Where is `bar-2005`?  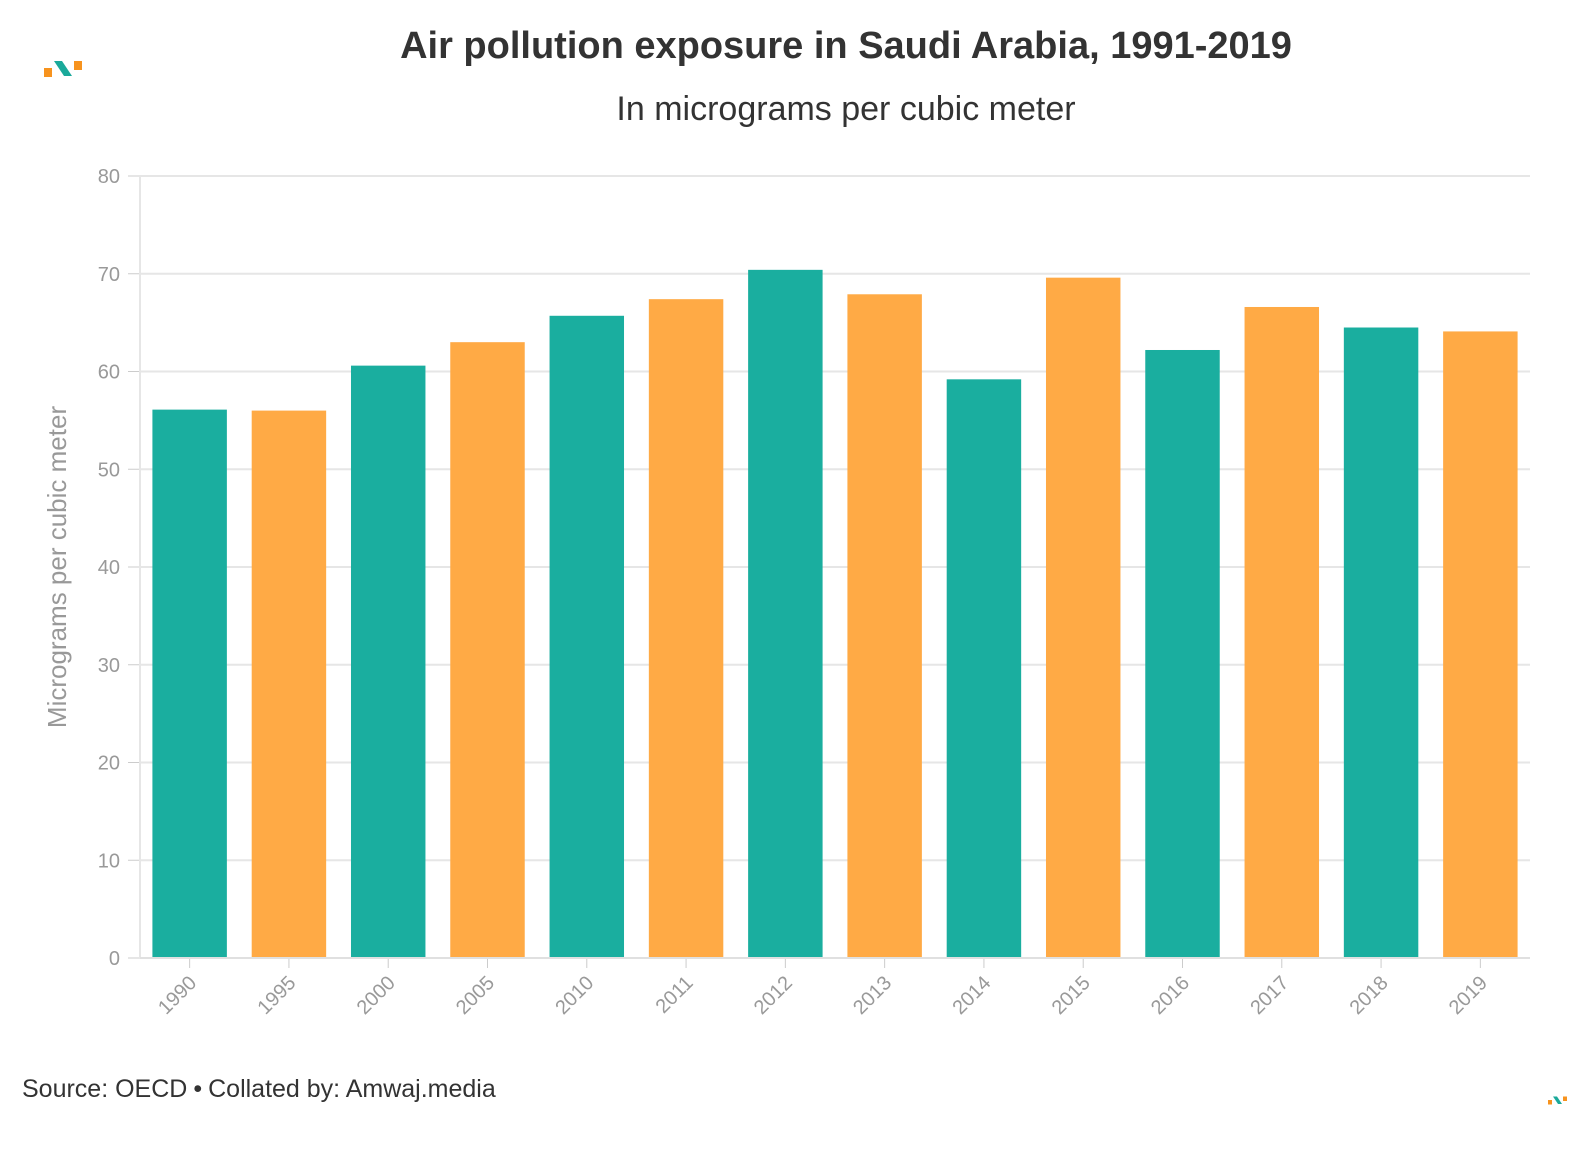
bar-2005 is located at coordinates (487, 650).